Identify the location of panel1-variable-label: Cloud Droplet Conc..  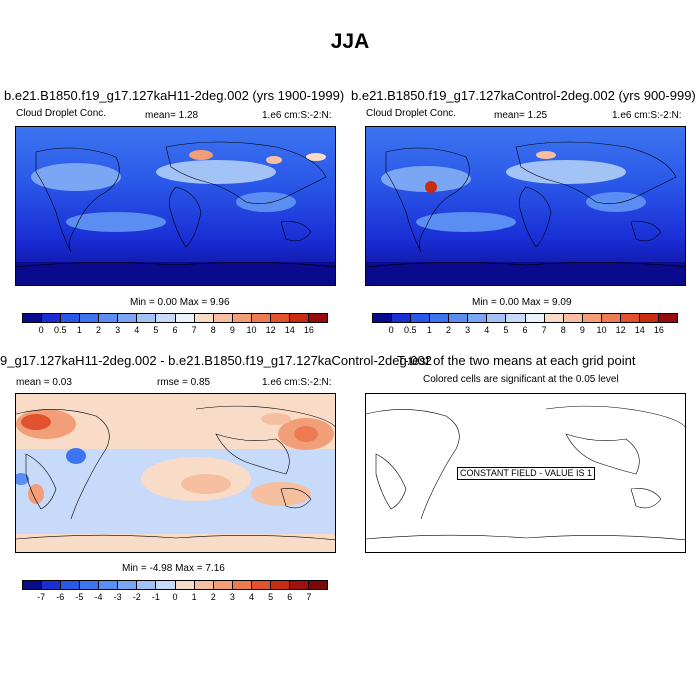
(61, 113).